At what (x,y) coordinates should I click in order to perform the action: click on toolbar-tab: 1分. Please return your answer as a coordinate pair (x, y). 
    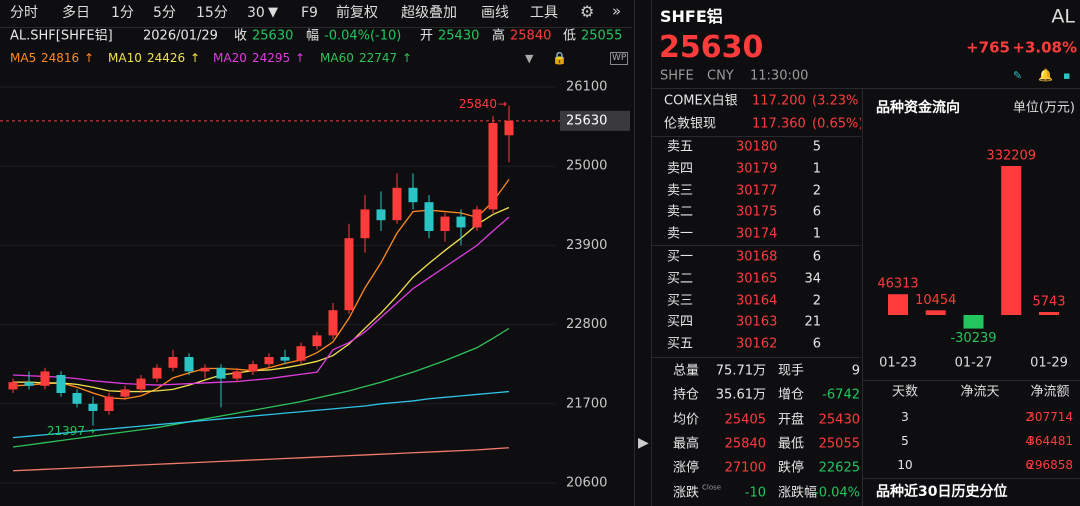
    Looking at the image, I should click on (122, 13).